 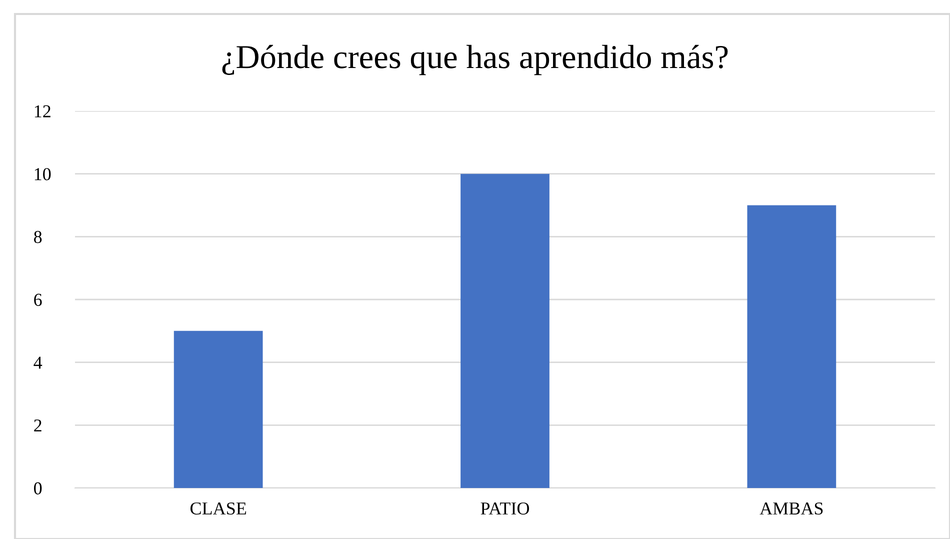 What do you see at coordinates (791, 508) in the screenshot?
I see `x-tick-label: AMBAS` at bounding box center [791, 508].